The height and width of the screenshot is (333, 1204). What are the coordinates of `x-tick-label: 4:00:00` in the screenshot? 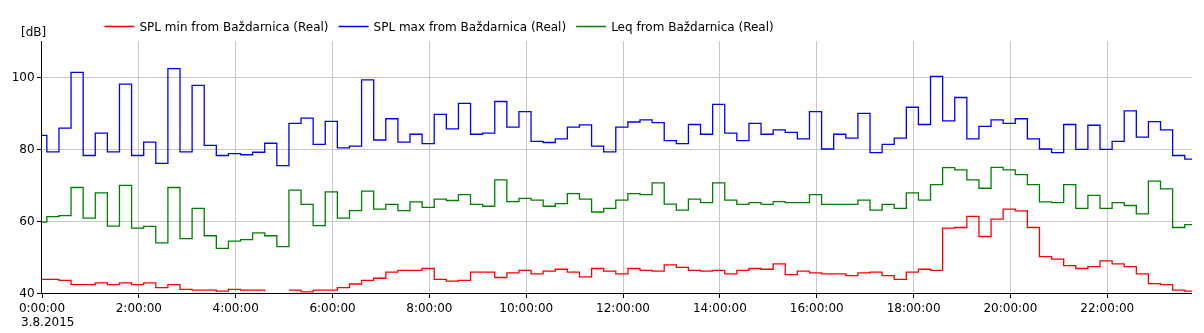 It's located at (235, 308).